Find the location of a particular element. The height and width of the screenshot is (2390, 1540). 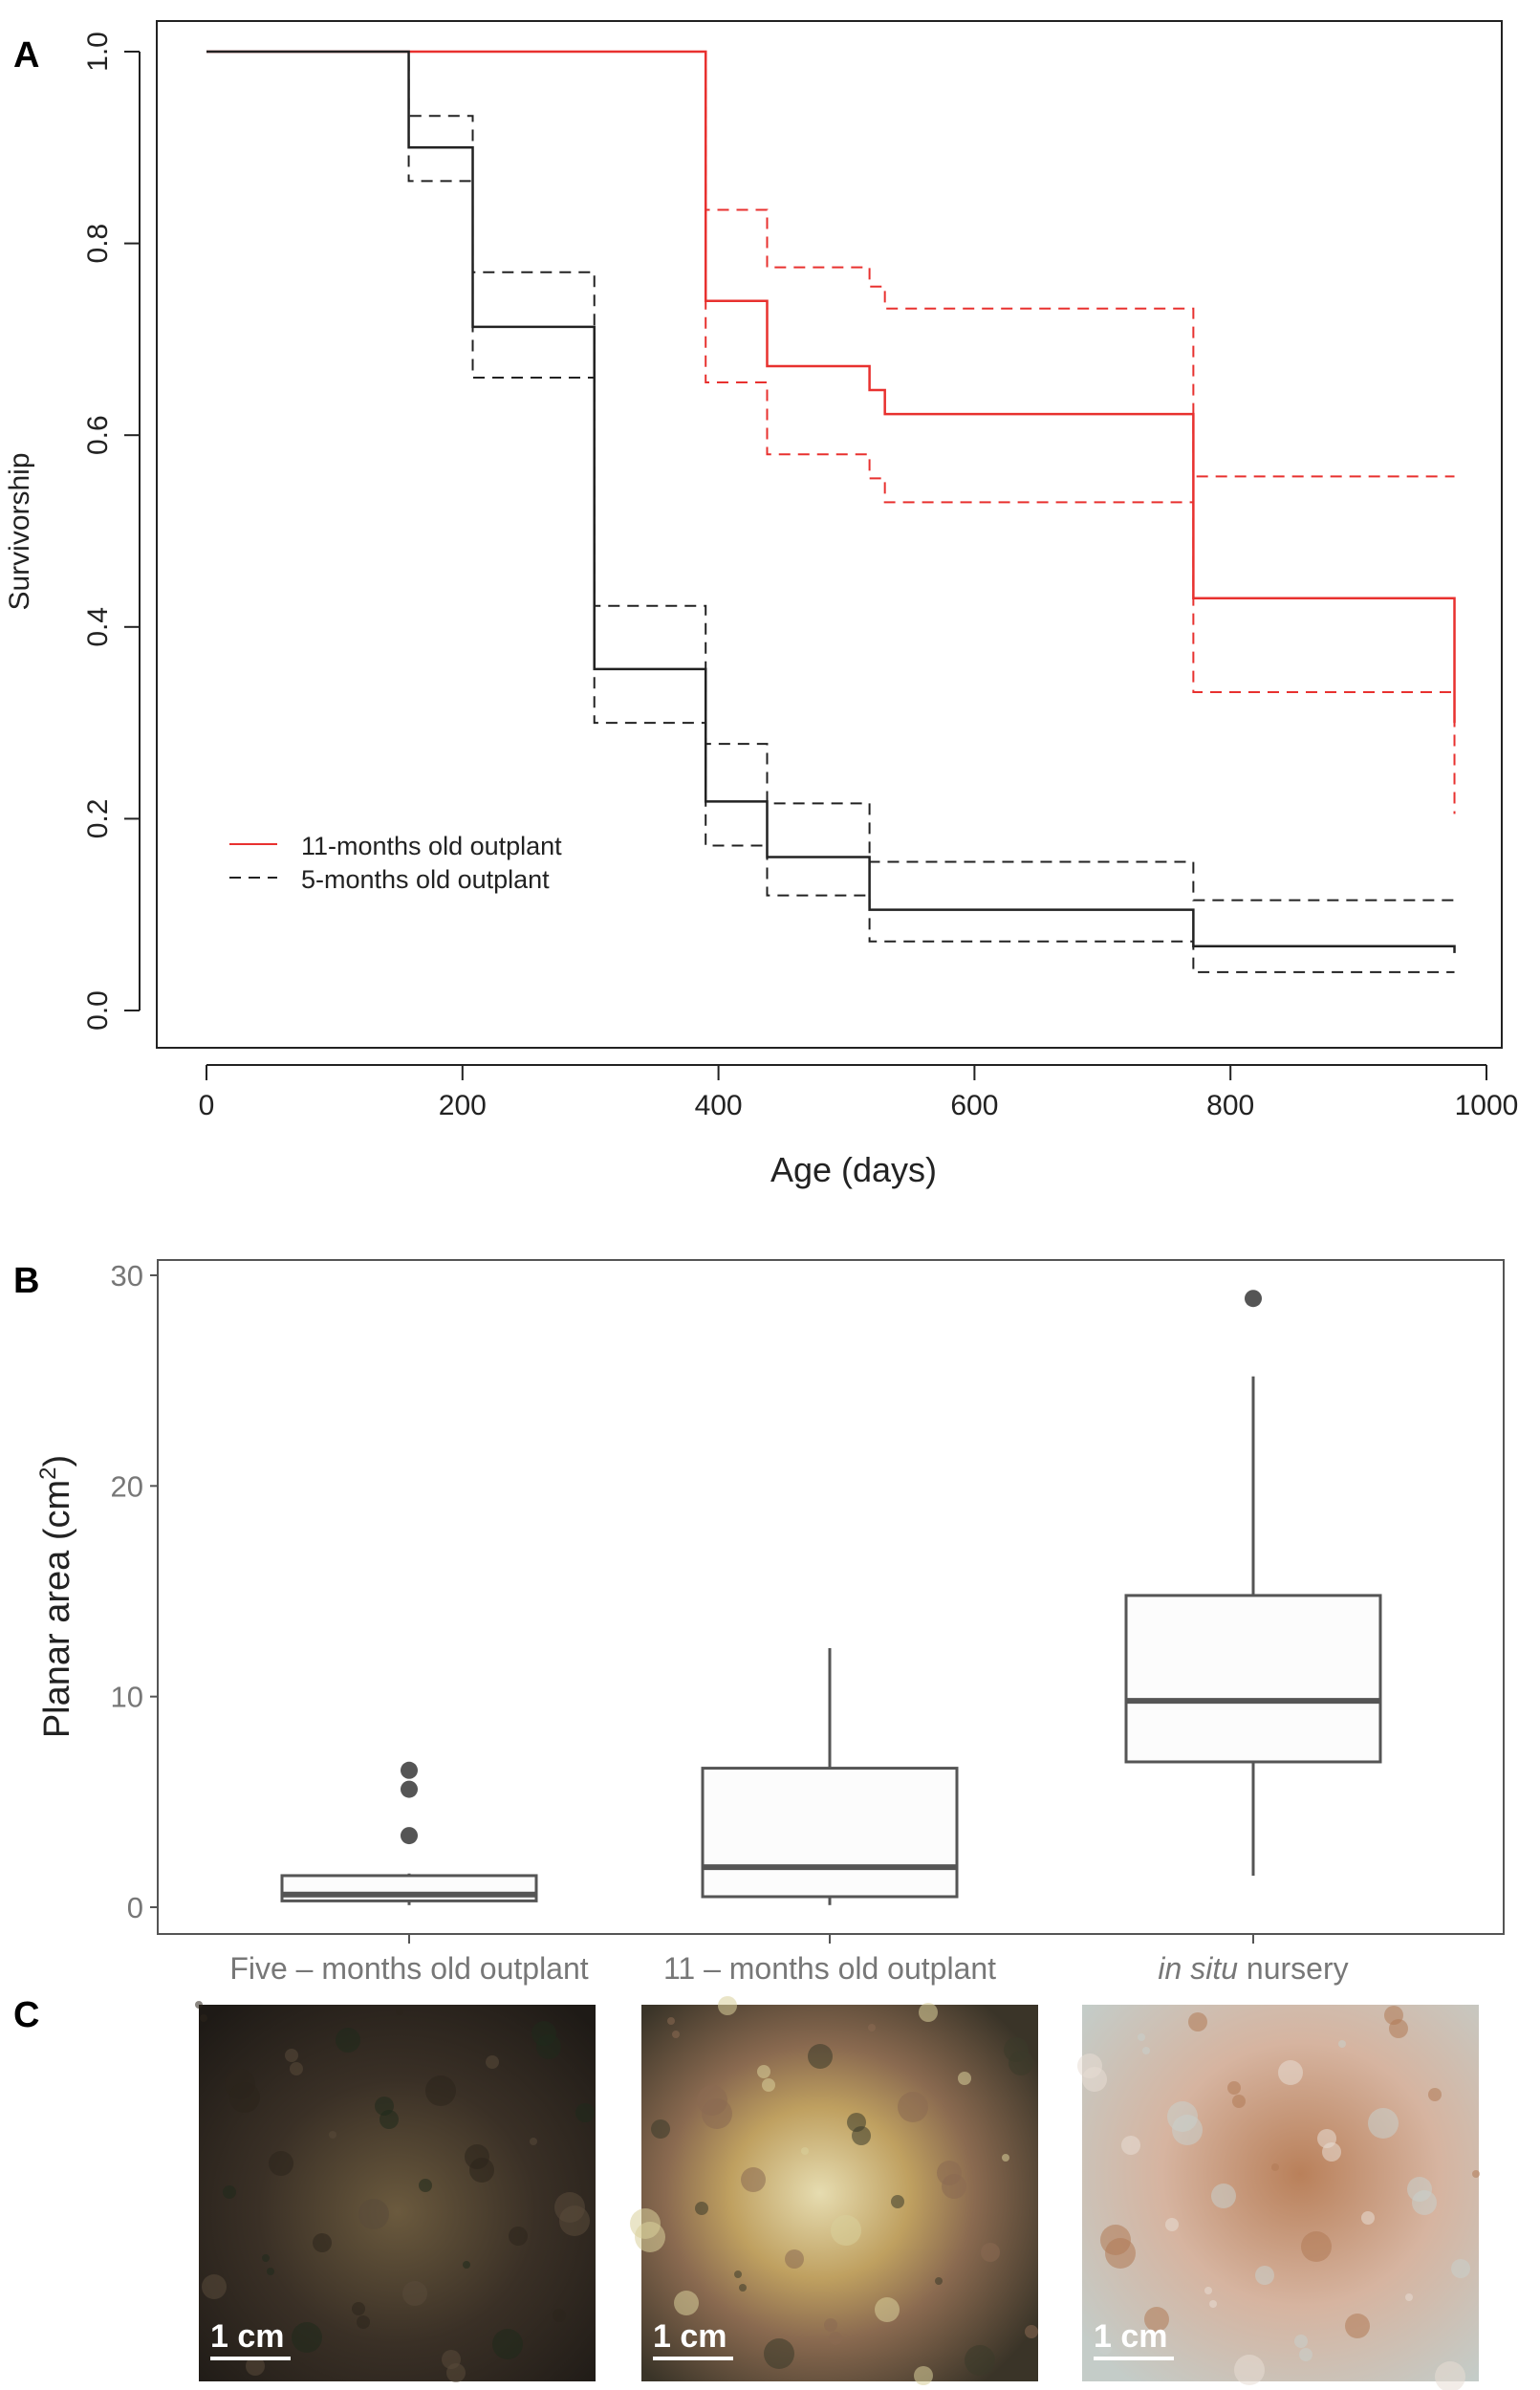

y-tick-label: 1.0 is located at coordinates (98, 52).